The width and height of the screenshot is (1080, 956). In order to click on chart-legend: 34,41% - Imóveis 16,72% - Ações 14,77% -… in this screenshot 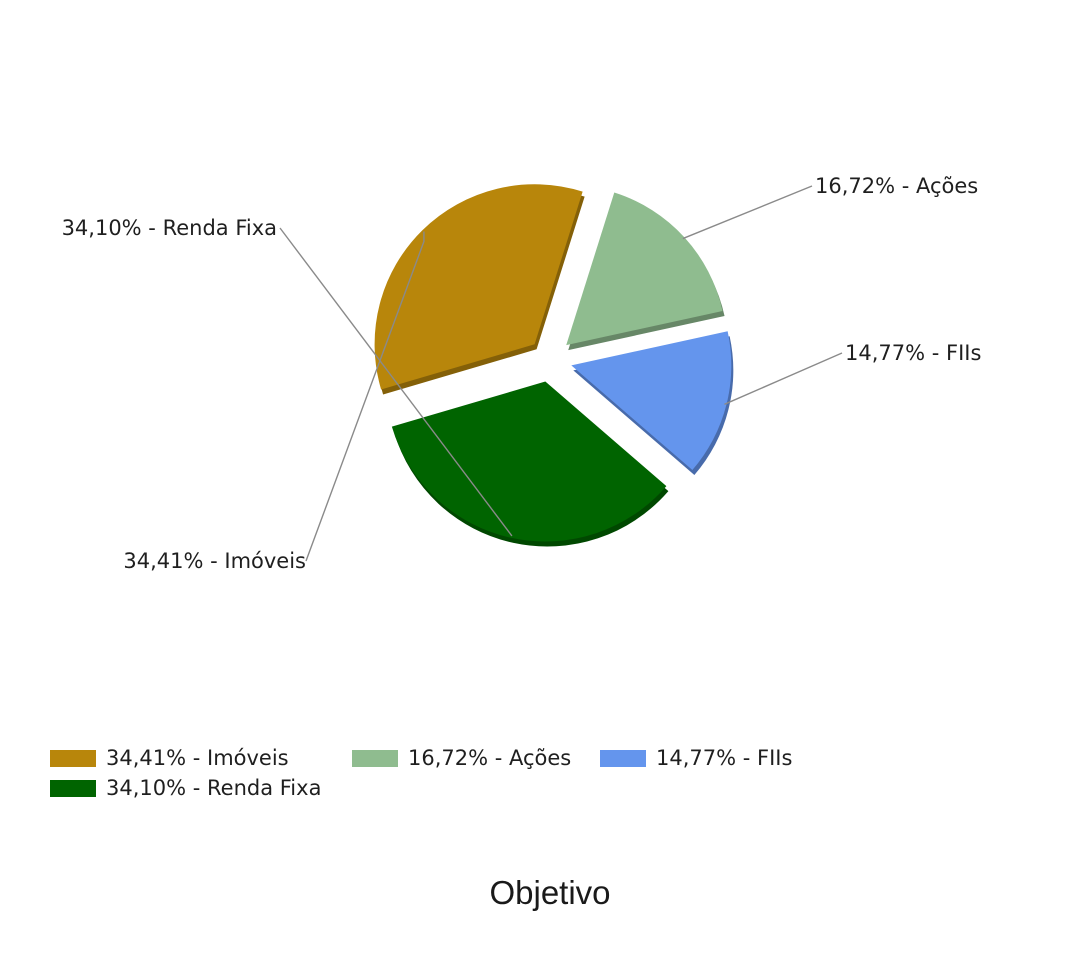, I will do `click(450, 776)`.